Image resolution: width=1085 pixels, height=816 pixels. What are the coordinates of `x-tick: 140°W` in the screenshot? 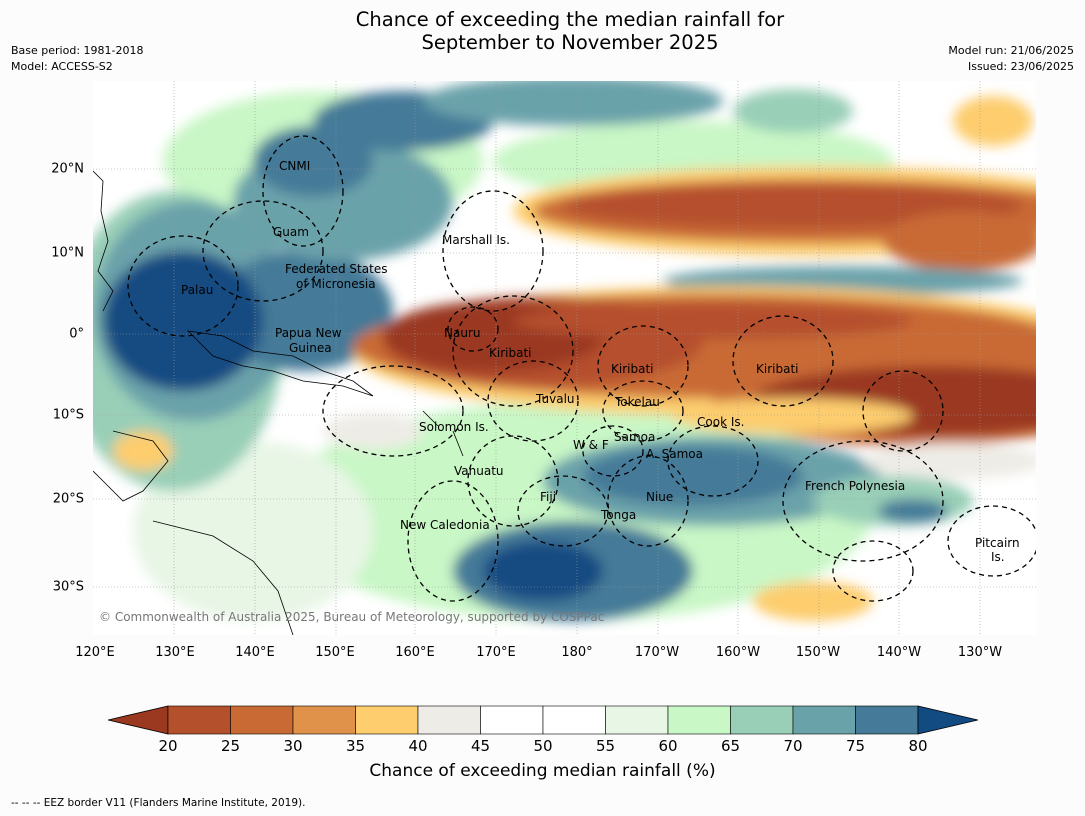 It's located at (899, 652).